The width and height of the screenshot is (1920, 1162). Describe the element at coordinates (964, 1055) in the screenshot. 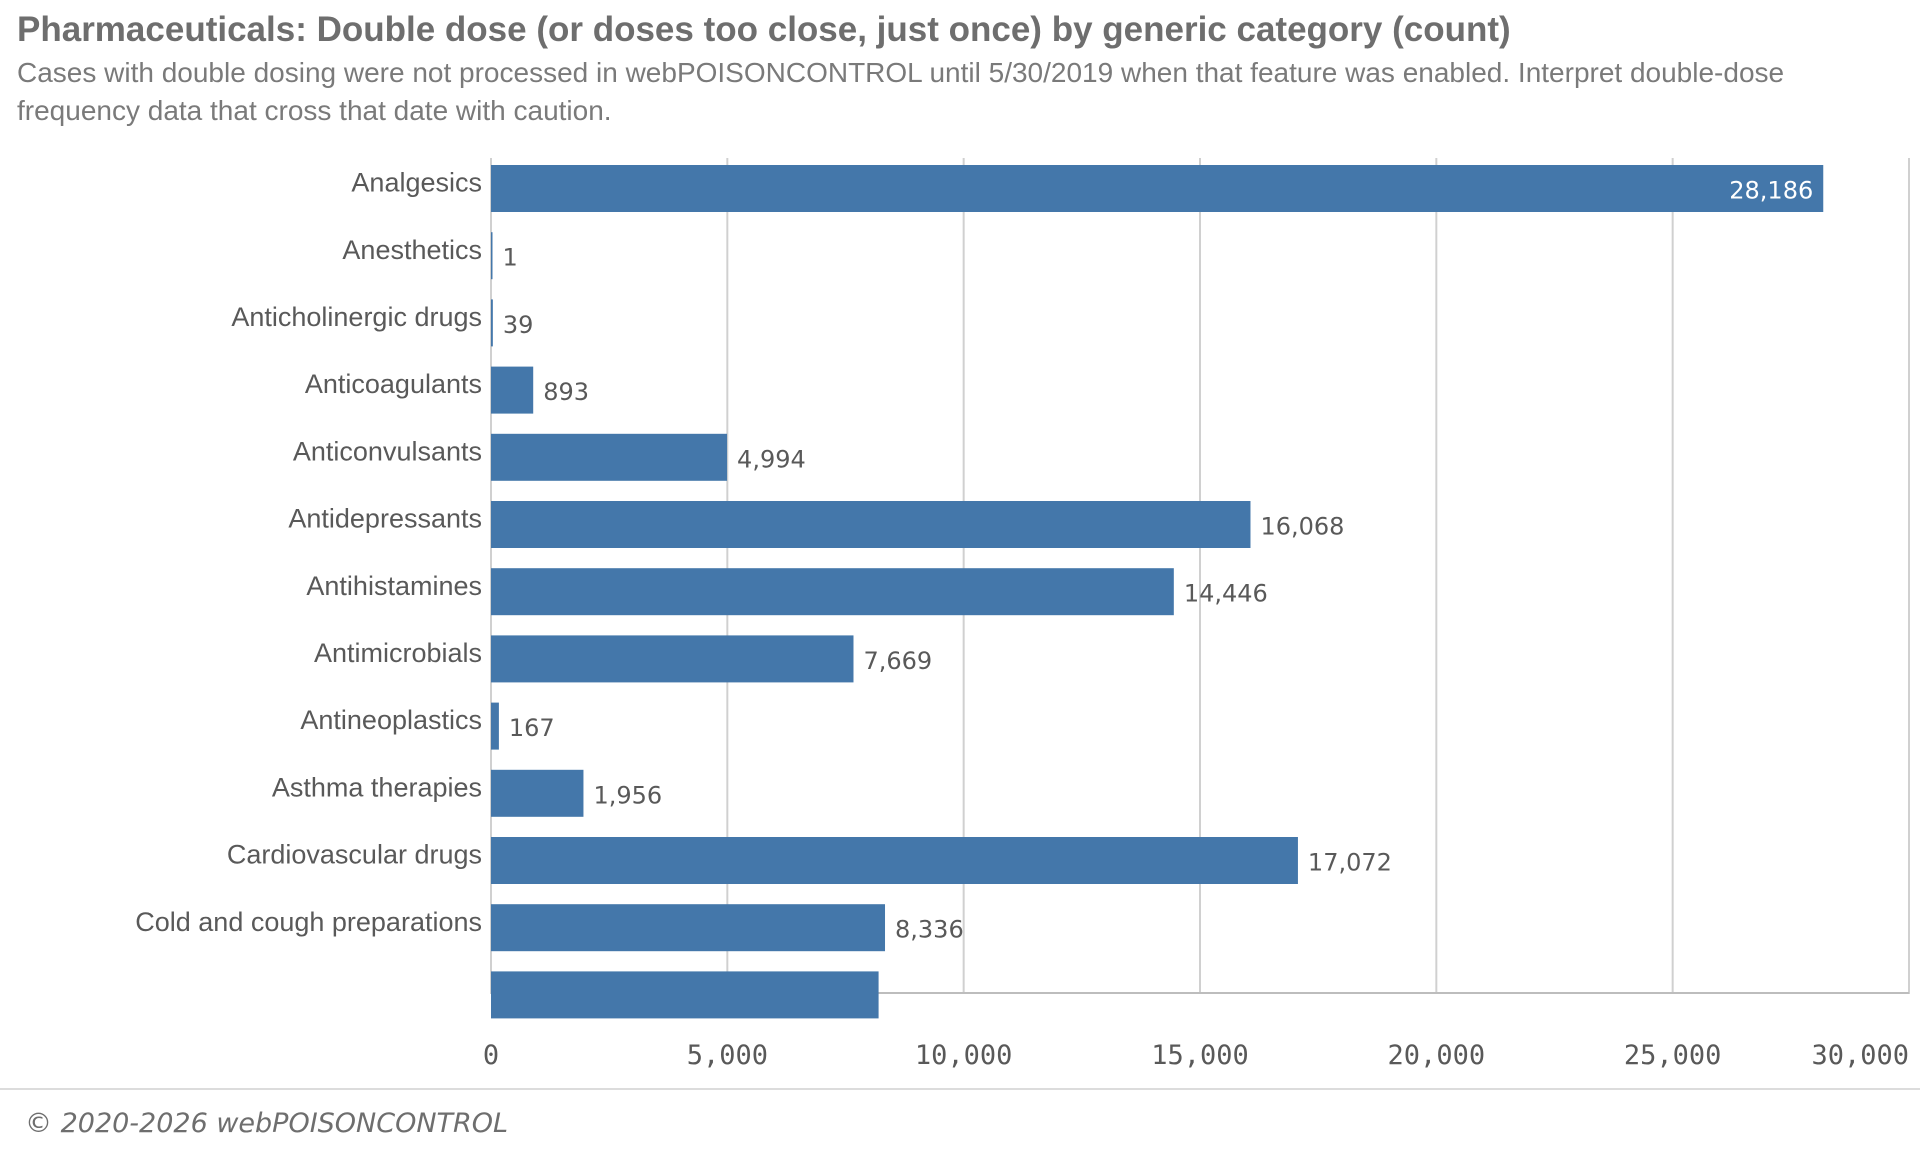

I see `x-tick-label: 10,000` at that location.